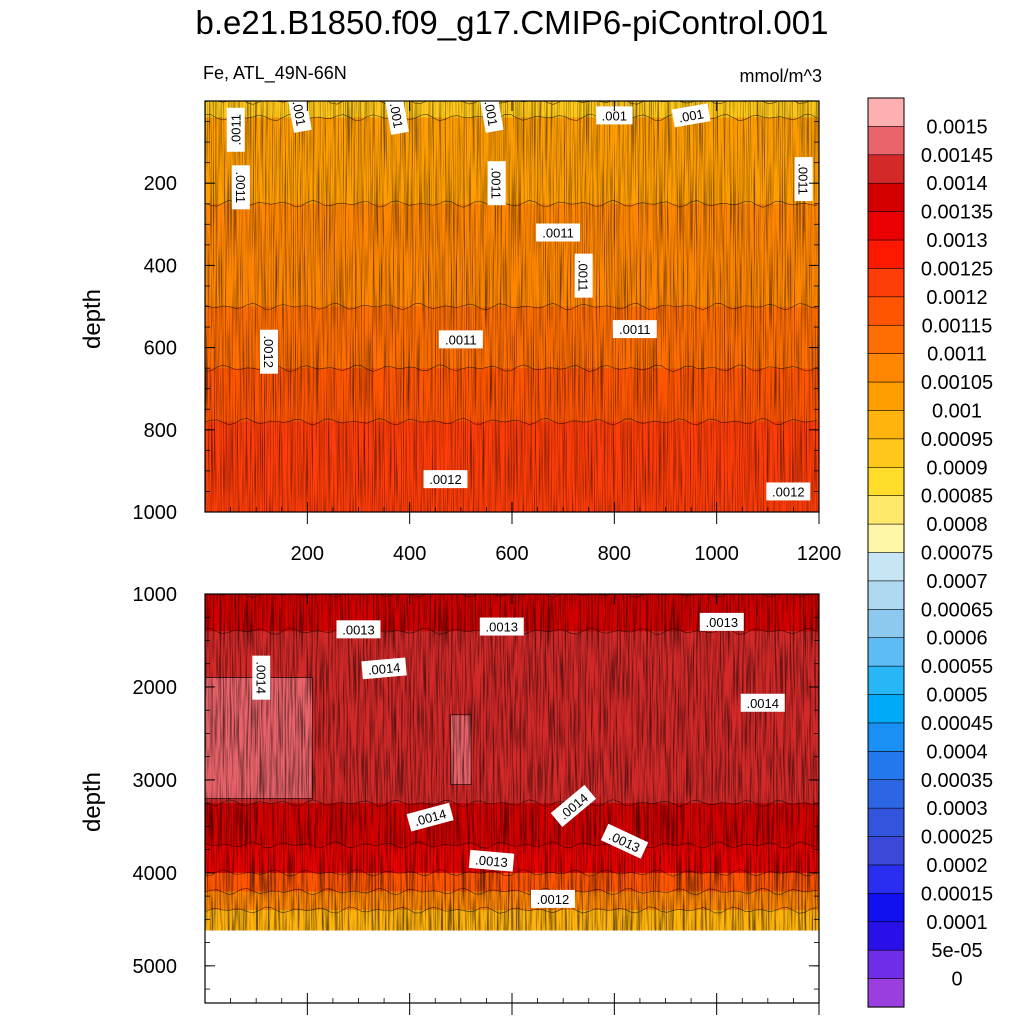 Image resolution: width=1024 pixels, height=1024 pixels. Describe the element at coordinates (558, 232) in the screenshot. I see `contour-label-0-9: .0011` at that location.